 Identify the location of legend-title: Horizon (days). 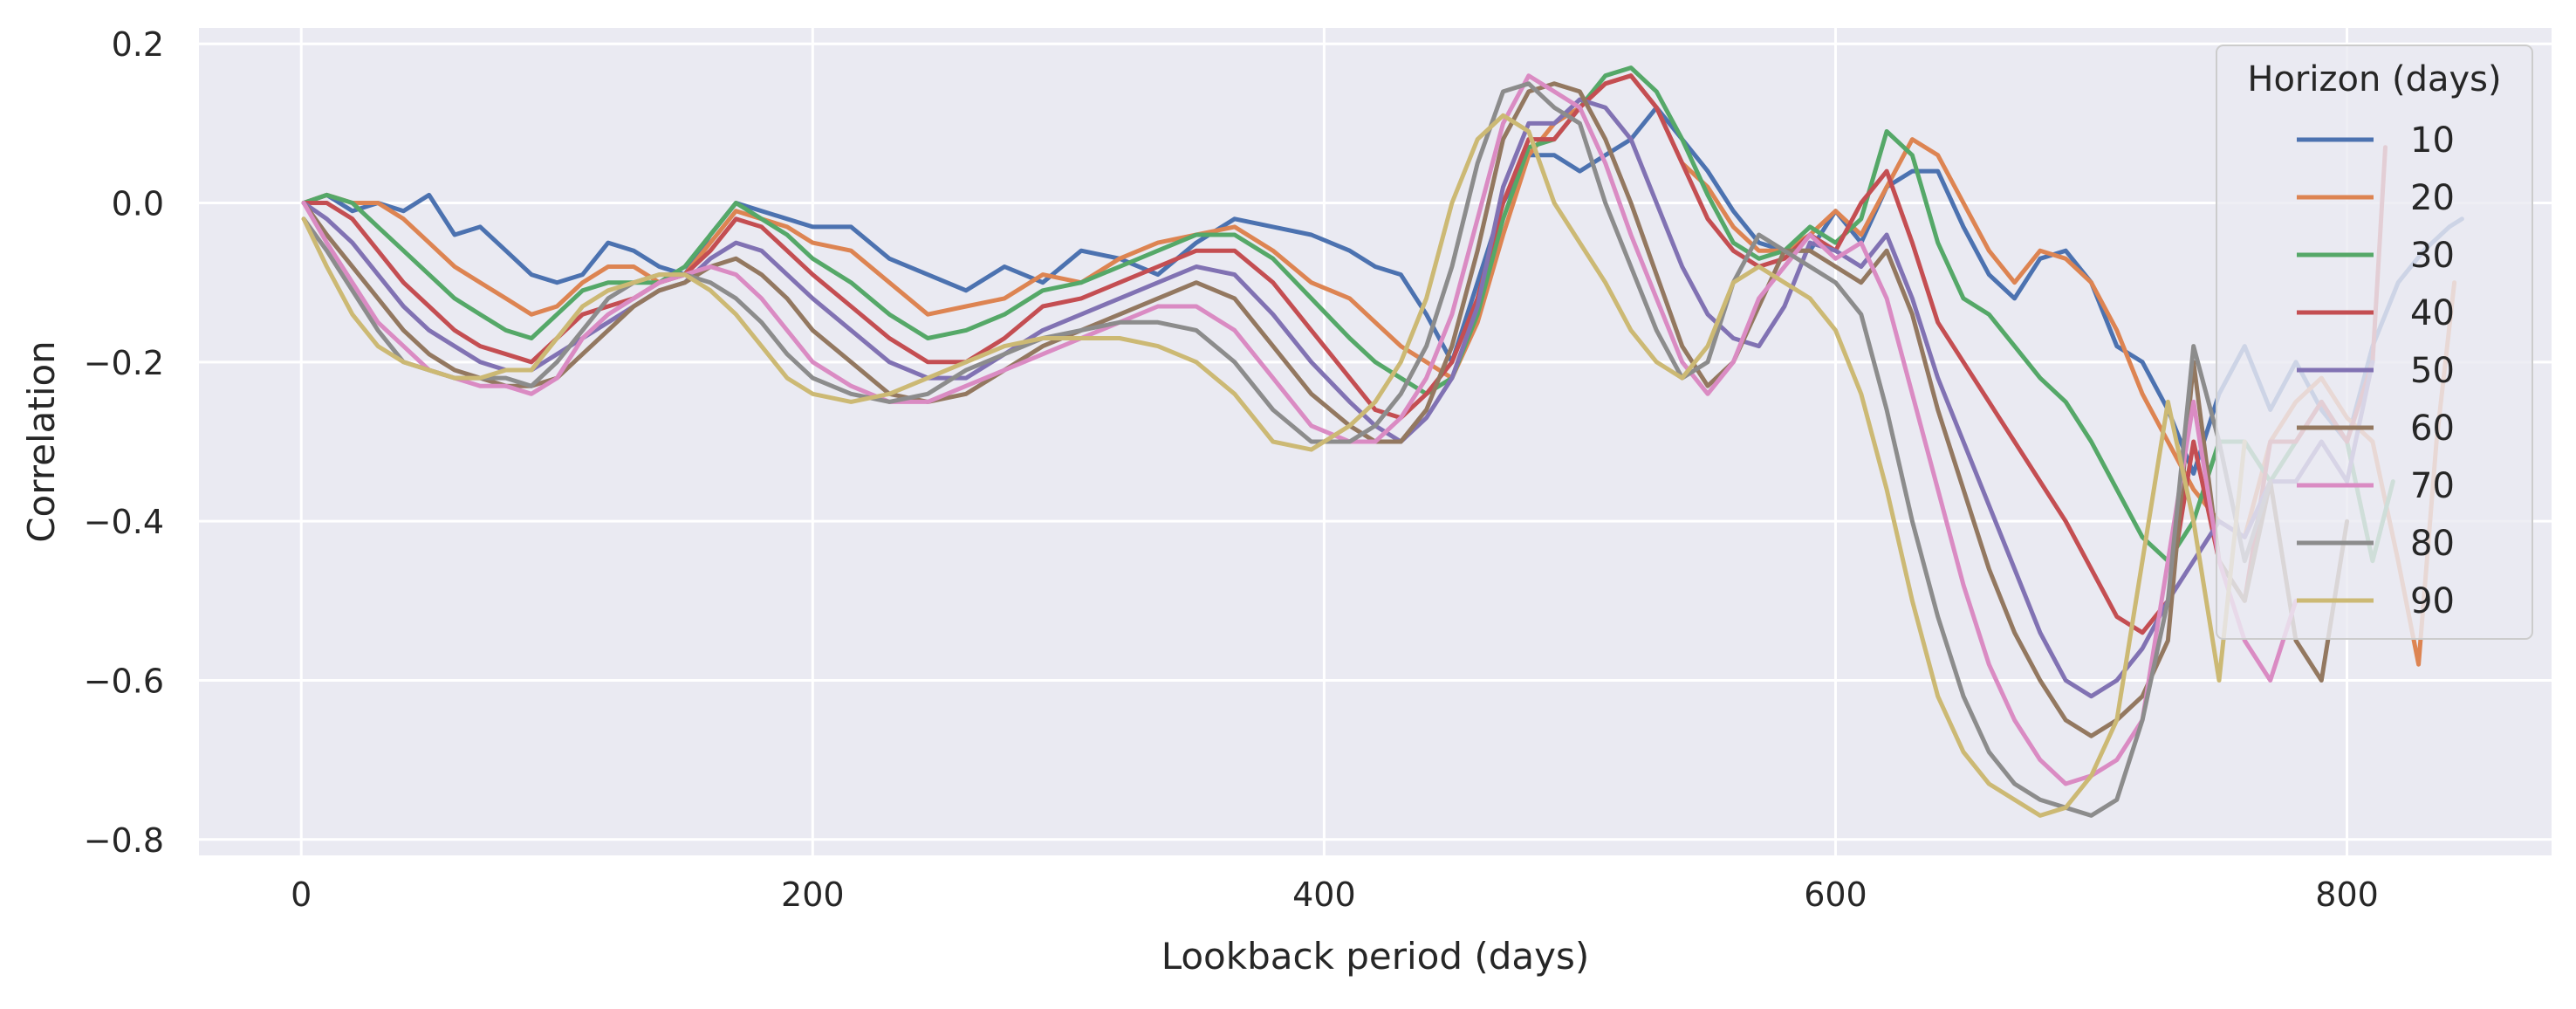
(2374, 80).